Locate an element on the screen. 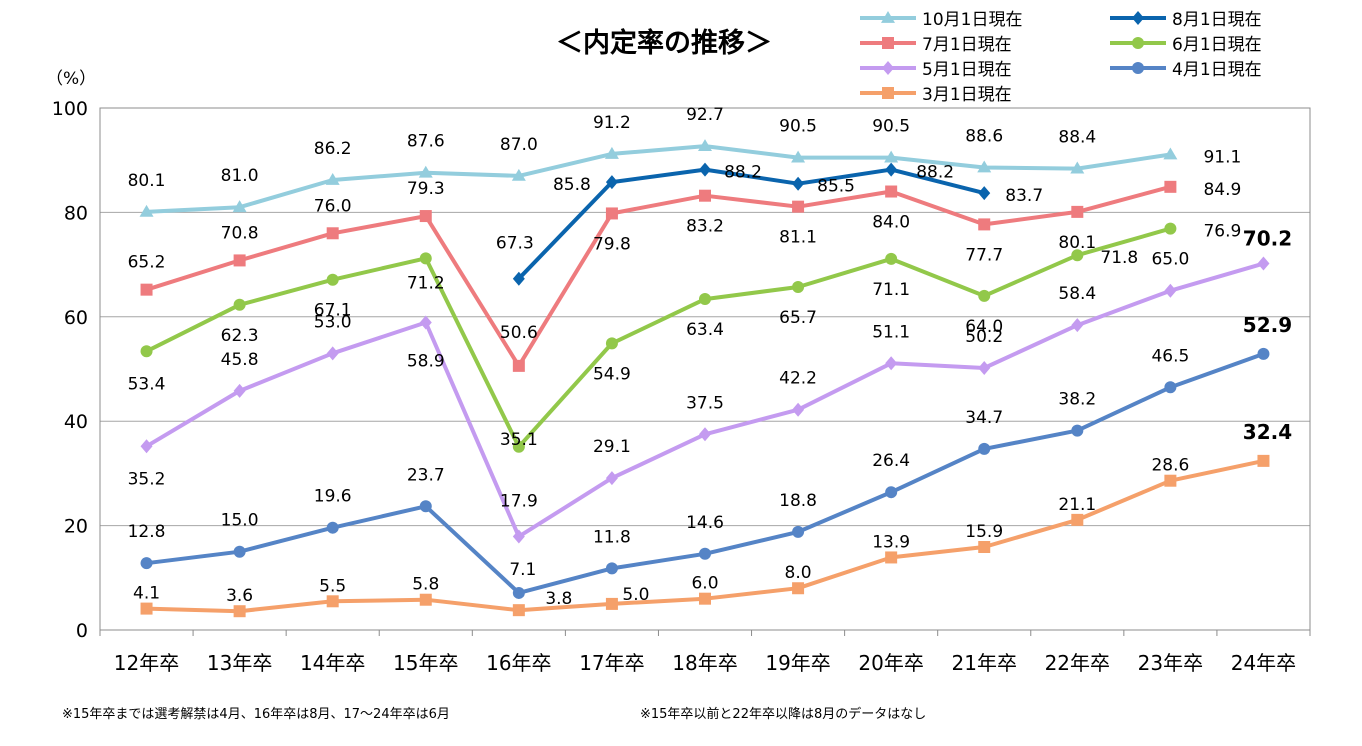  legend-item: 4月1日現在 is located at coordinates (1186, 70).